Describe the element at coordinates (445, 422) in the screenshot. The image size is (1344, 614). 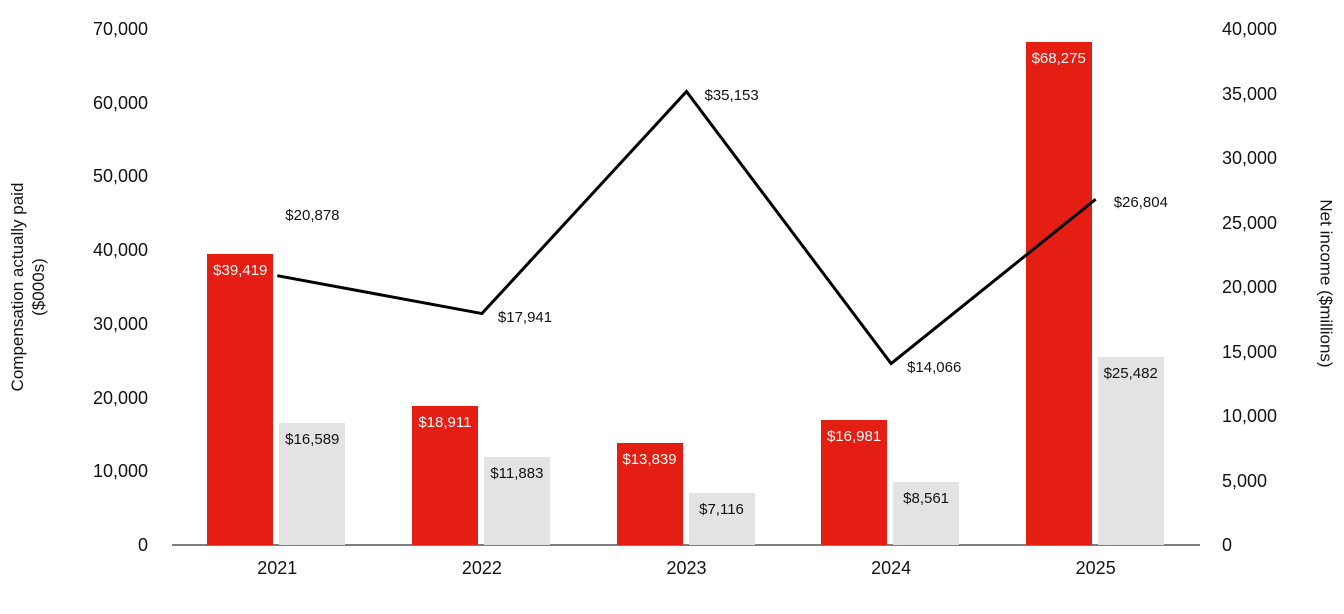
I see `compensation-actually-paid-value-label: $18,911` at that location.